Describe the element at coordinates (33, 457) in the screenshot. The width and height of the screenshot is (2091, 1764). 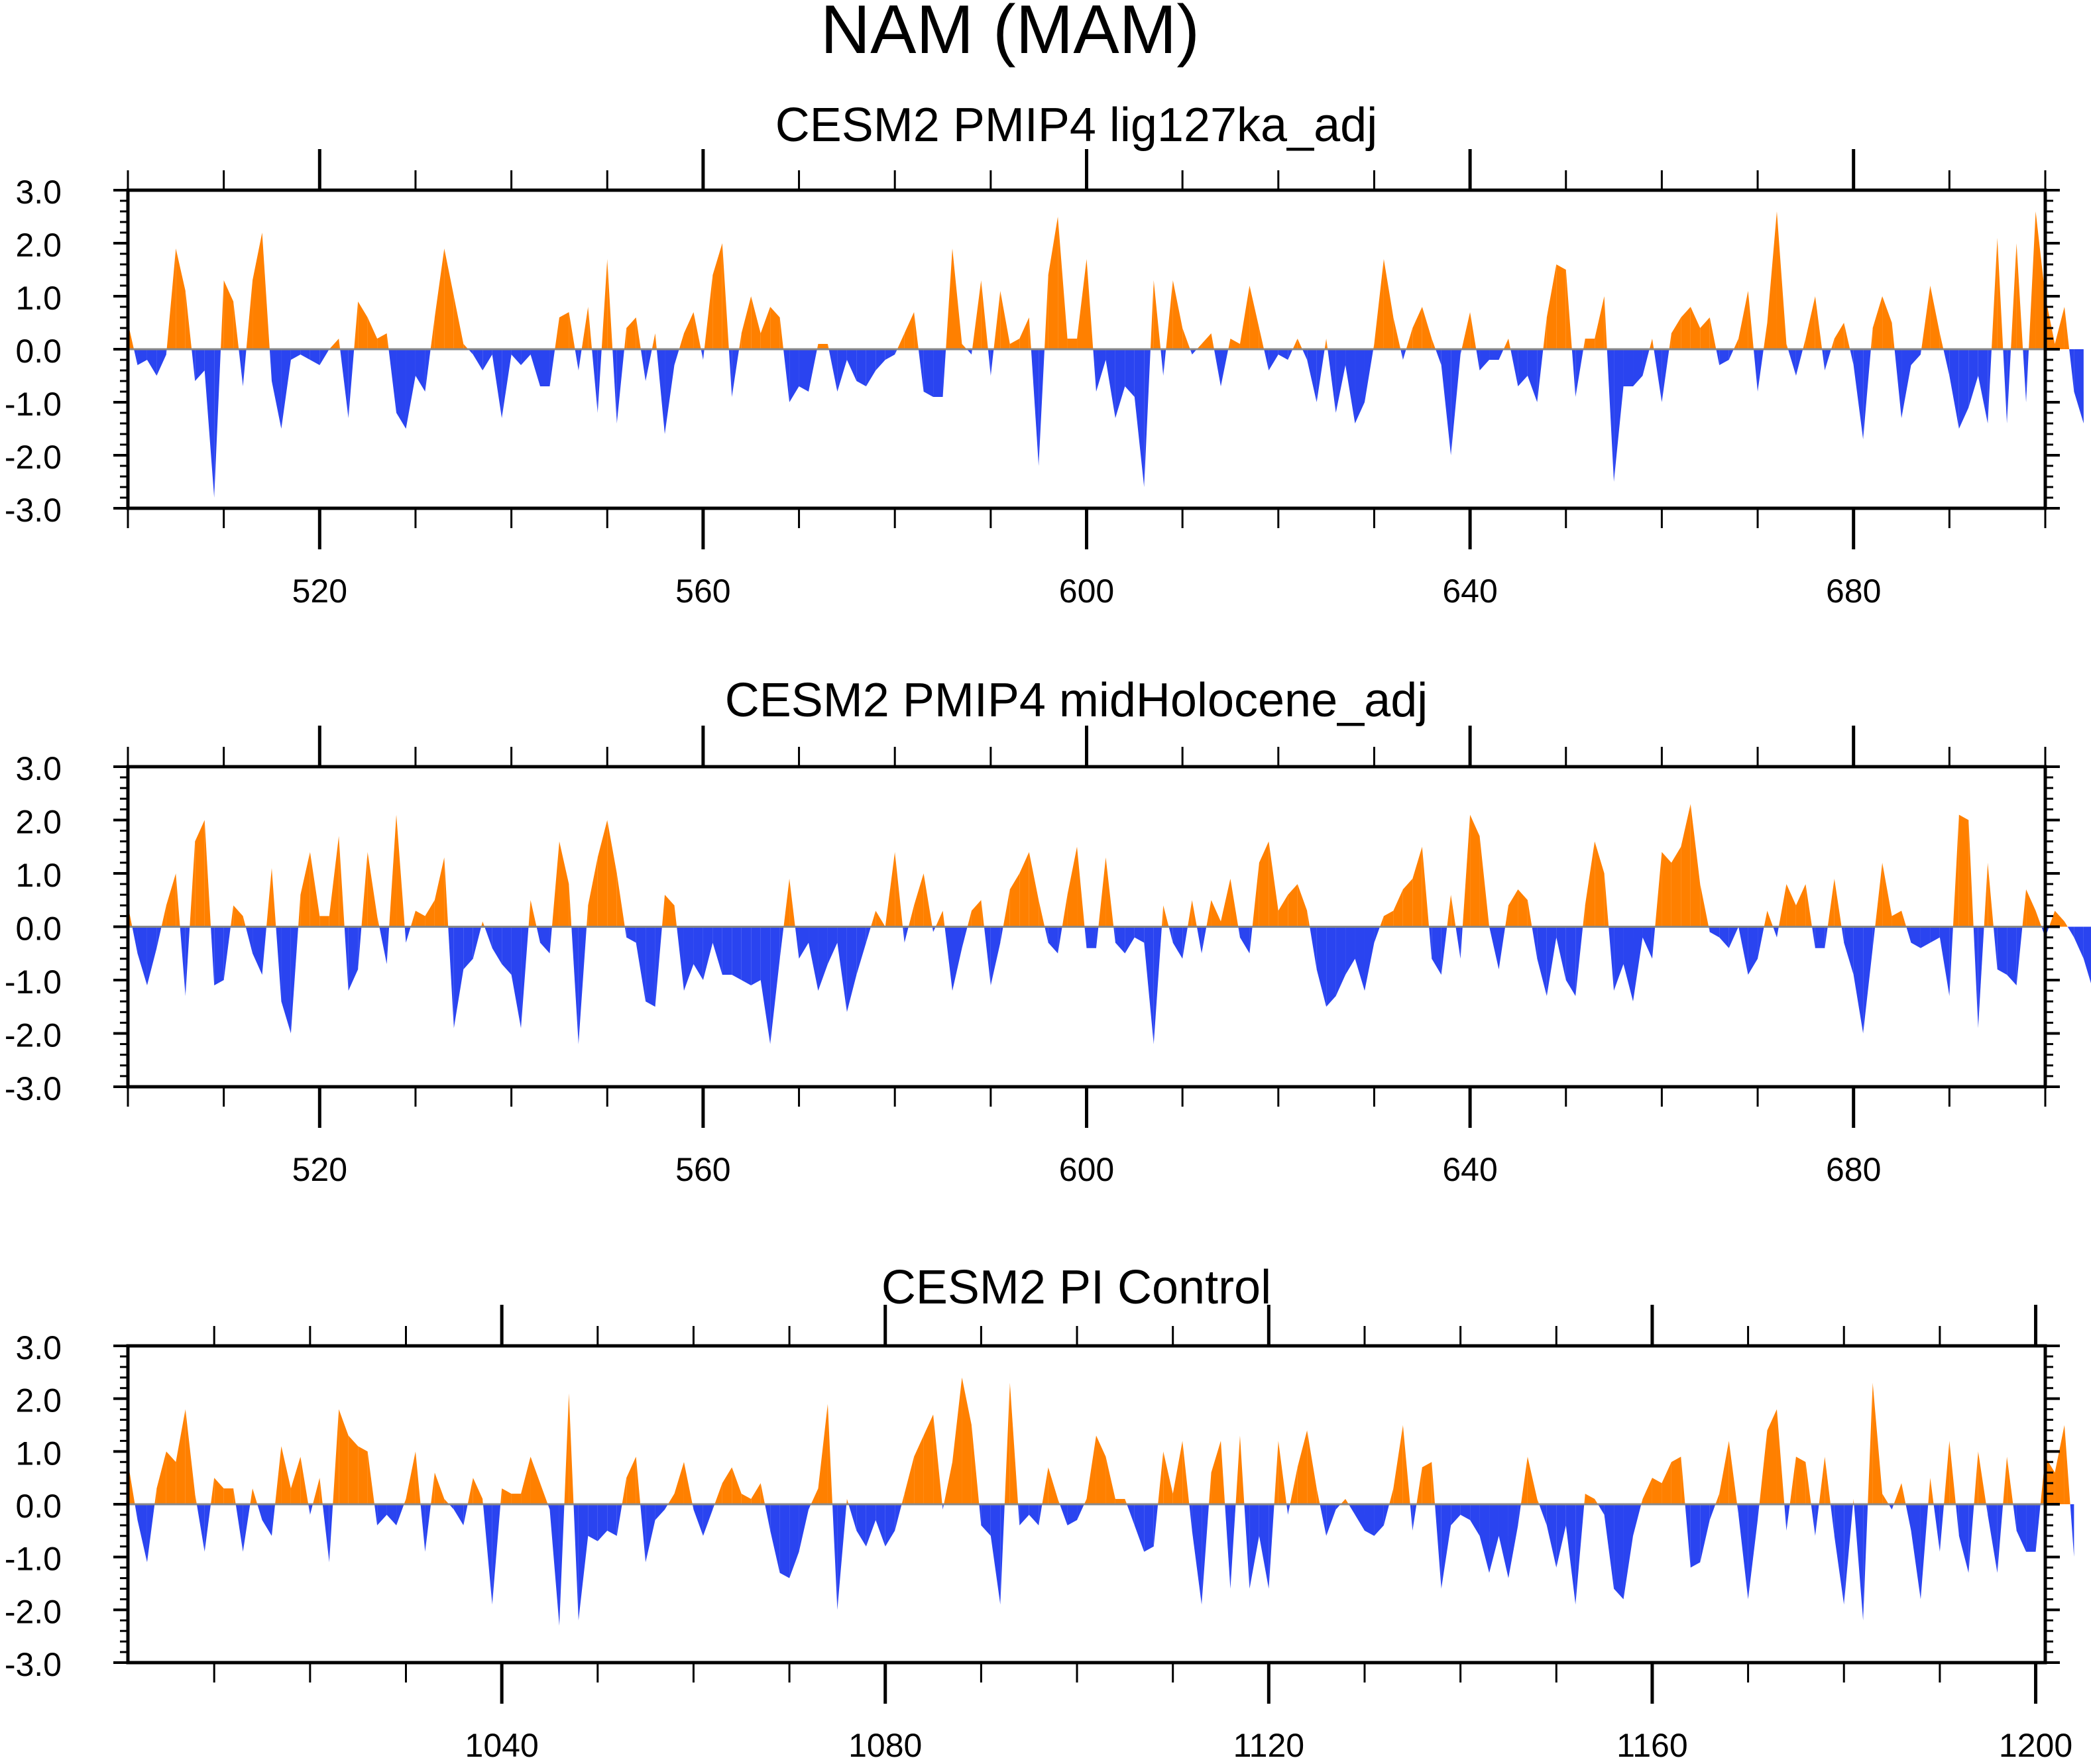
I see `y-tick-label: -2.0` at that location.